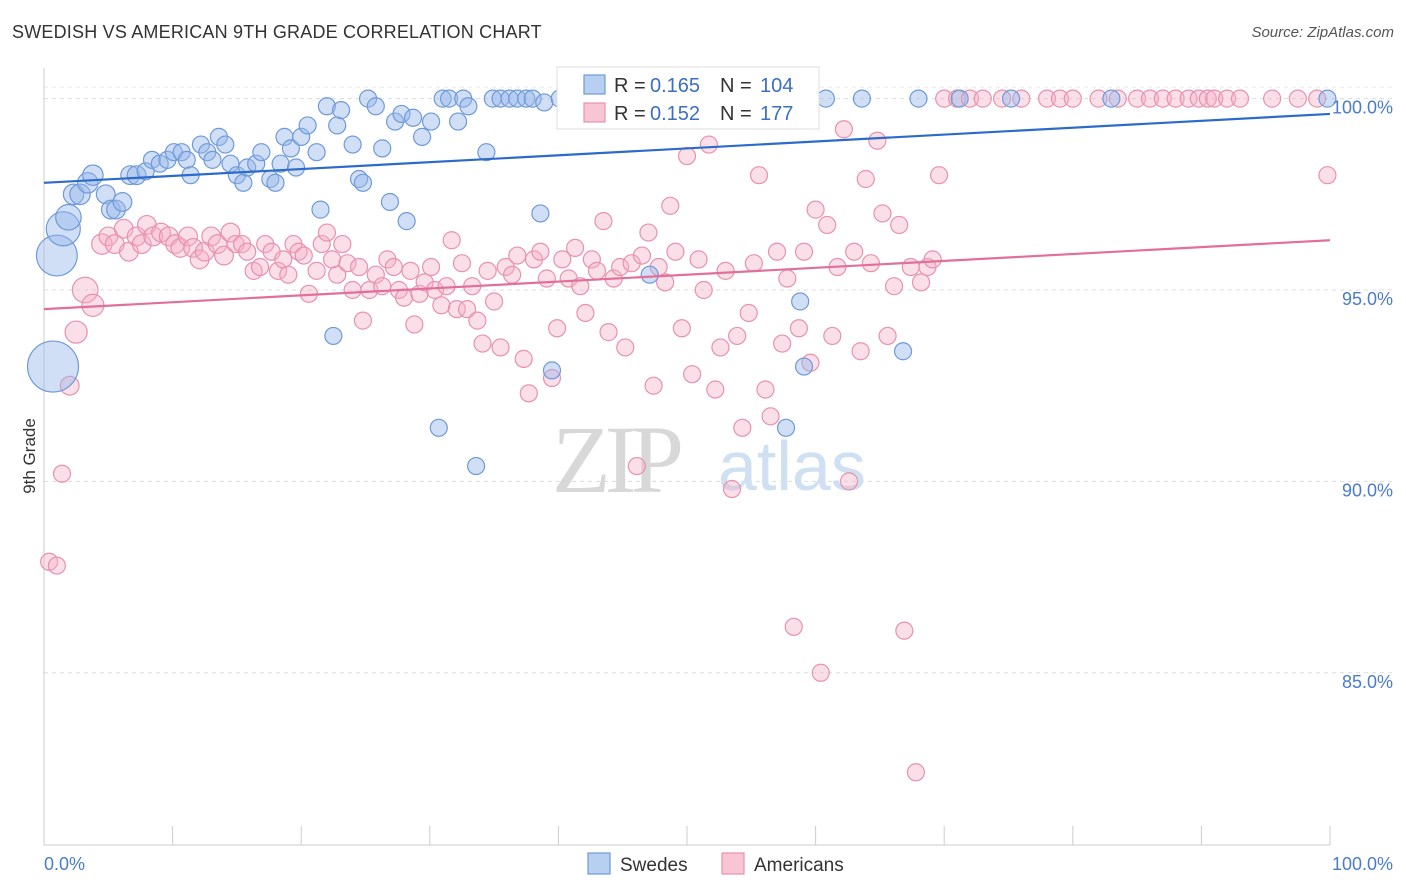 This screenshot has width=1406, height=892. Describe the element at coordinates (594, 112) in the screenshot. I see `legend-swatch-americans` at that location.